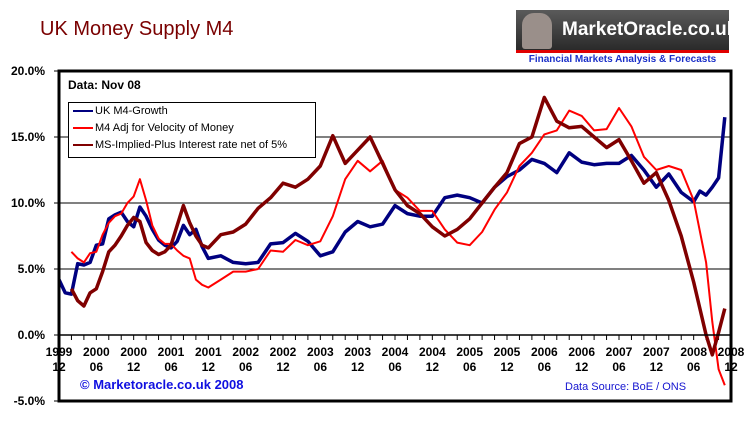  What do you see at coordinates (162, 384) in the screenshot?
I see `copyright-note: © Marketoracle.co.uk 2008` at bounding box center [162, 384].